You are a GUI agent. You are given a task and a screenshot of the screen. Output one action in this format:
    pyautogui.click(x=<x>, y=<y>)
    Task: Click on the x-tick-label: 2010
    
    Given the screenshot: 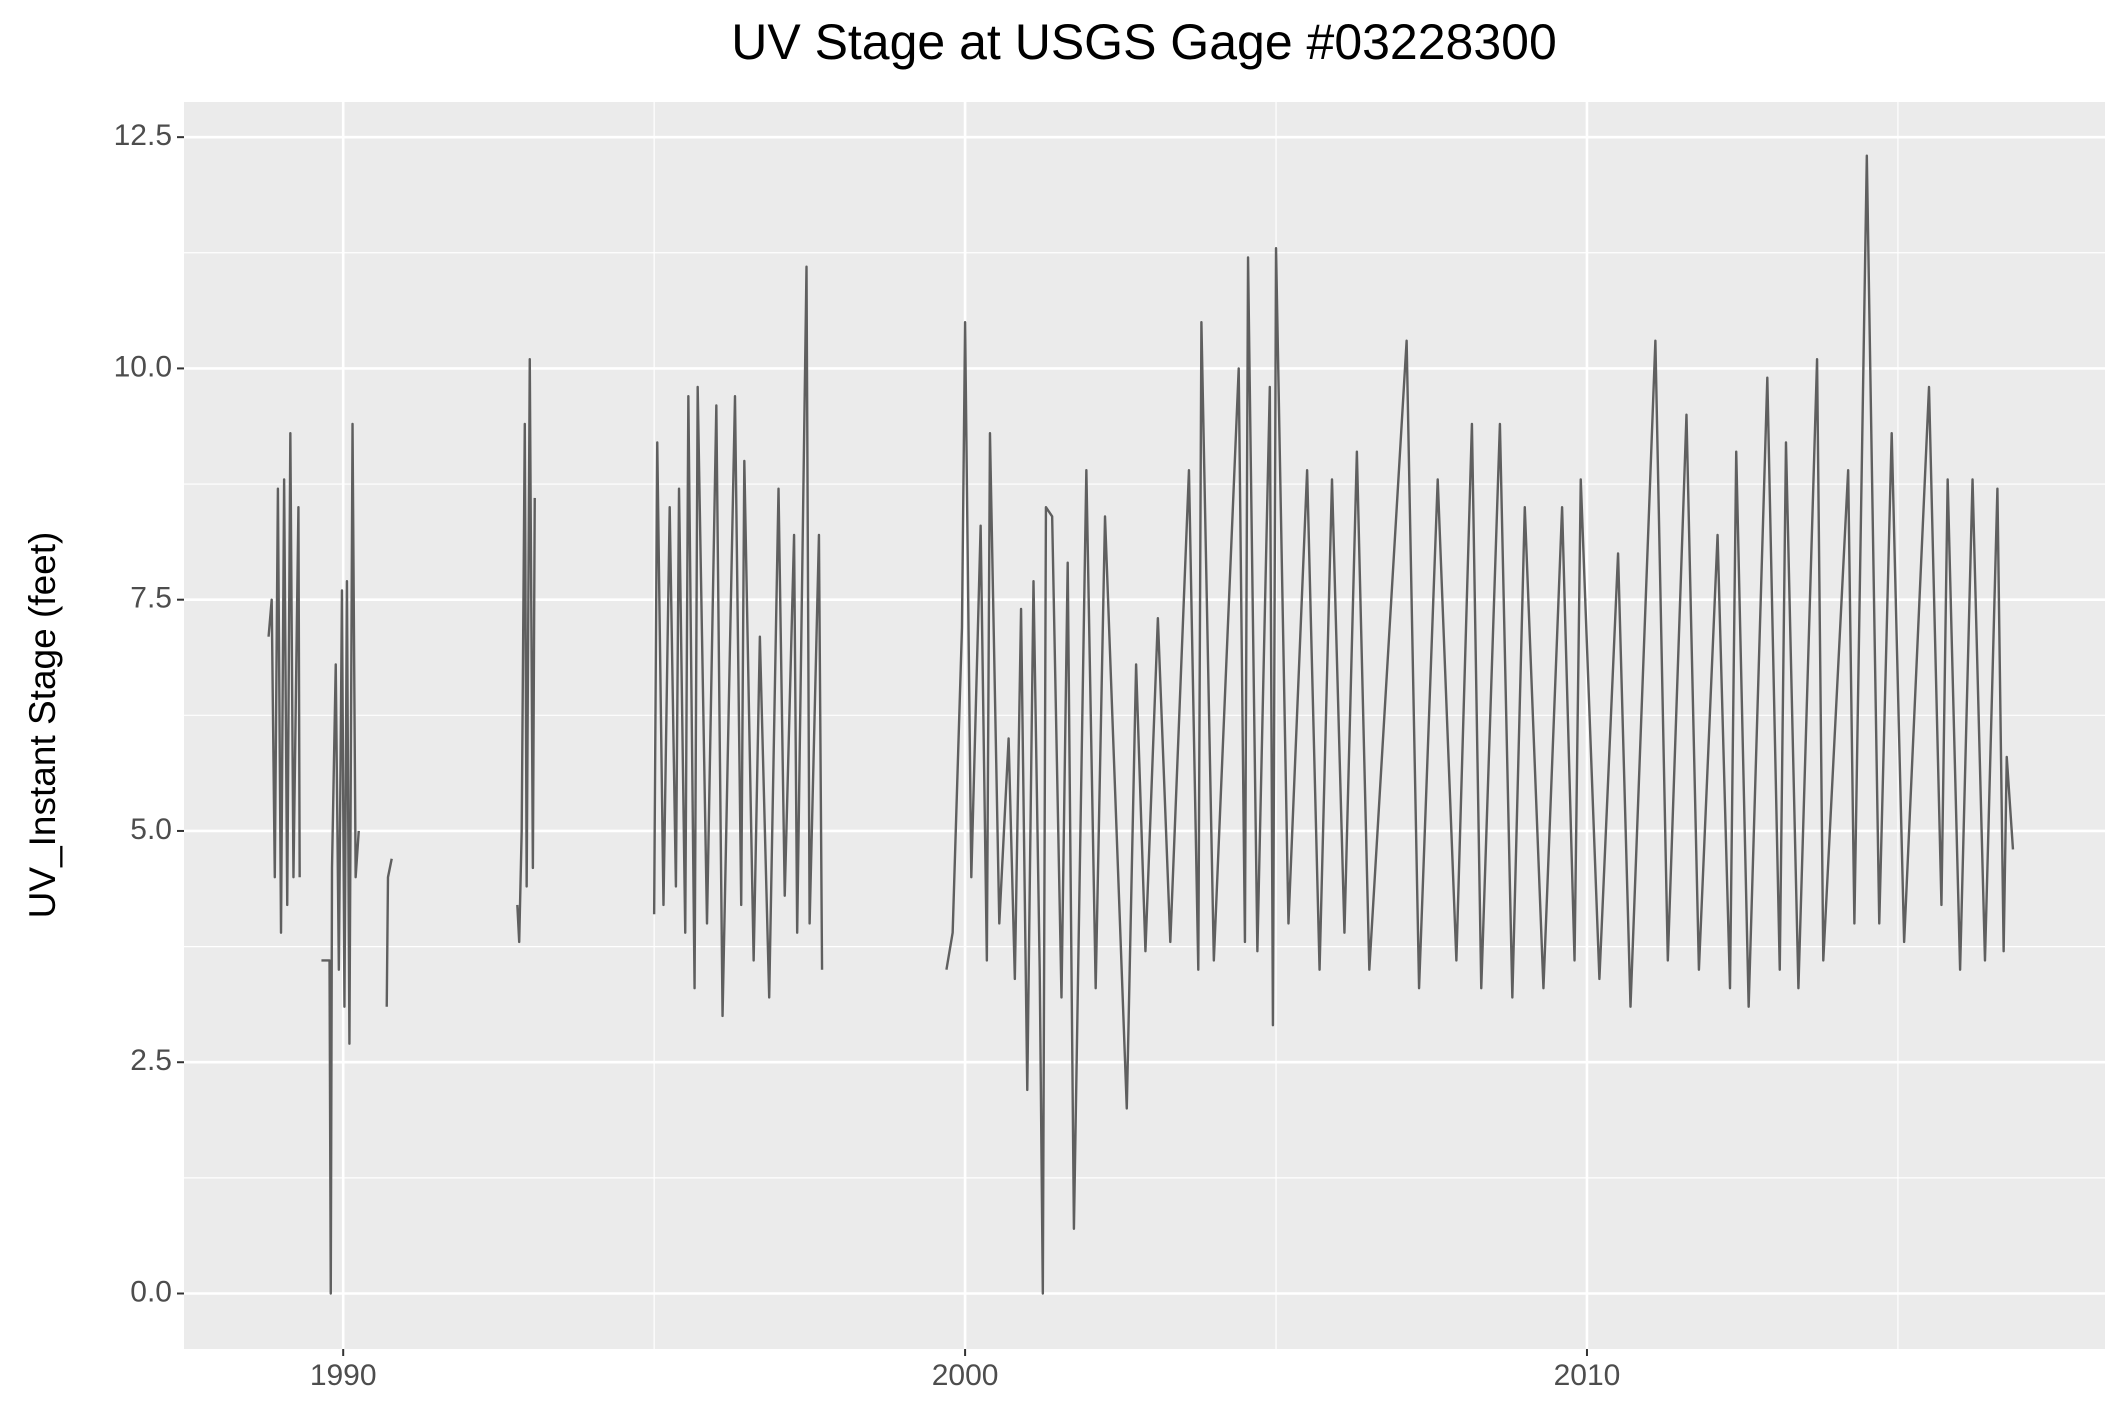 What is the action you would take?
    pyautogui.click(x=1587, y=1375)
    